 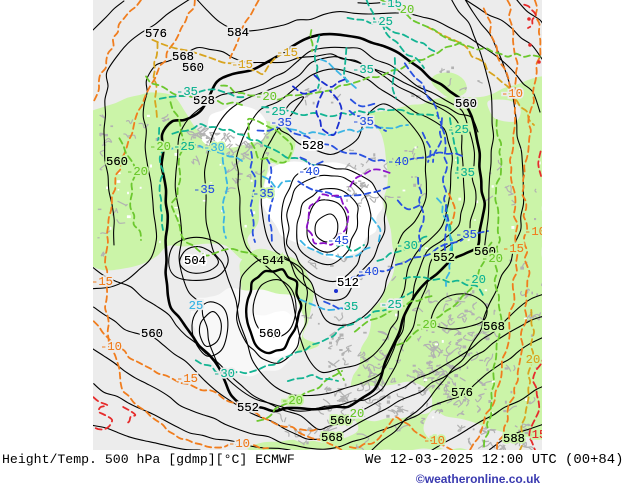 I want to click on svg-text: 504, so click(x=195, y=261).